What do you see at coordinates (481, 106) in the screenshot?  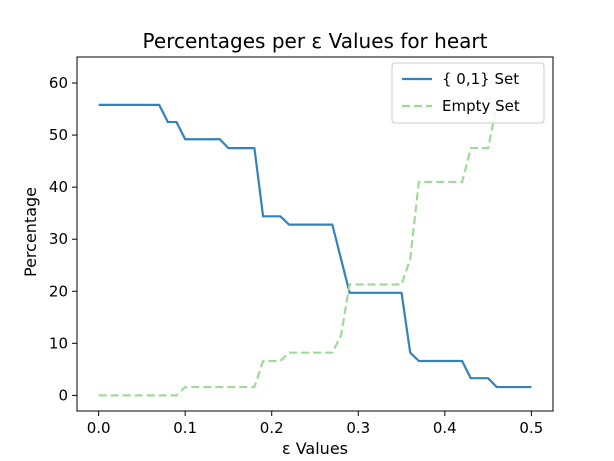 I see `legend-label-2: Empty Set` at bounding box center [481, 106].